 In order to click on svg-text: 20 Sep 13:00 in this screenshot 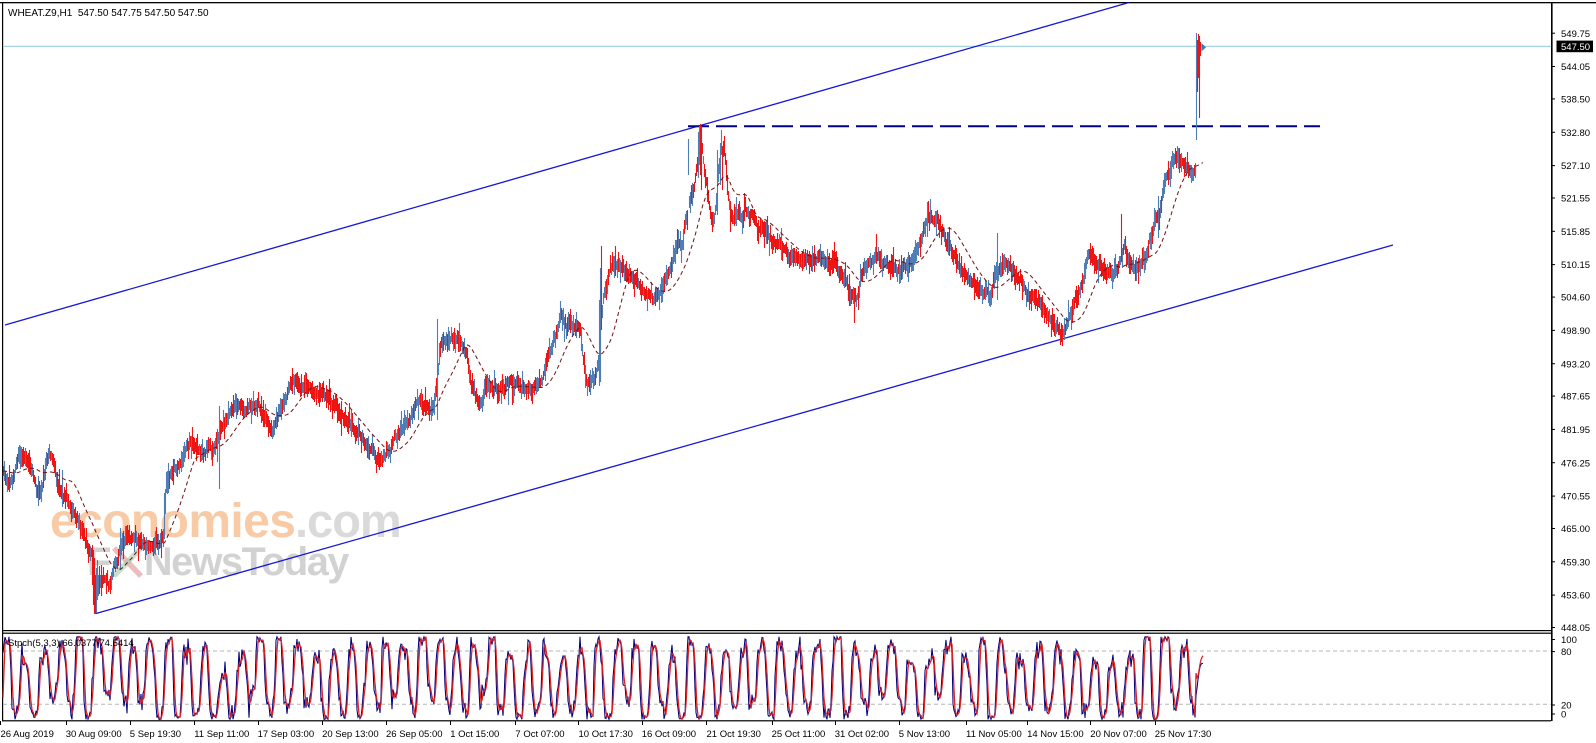, I will do `click(350, 734)`.